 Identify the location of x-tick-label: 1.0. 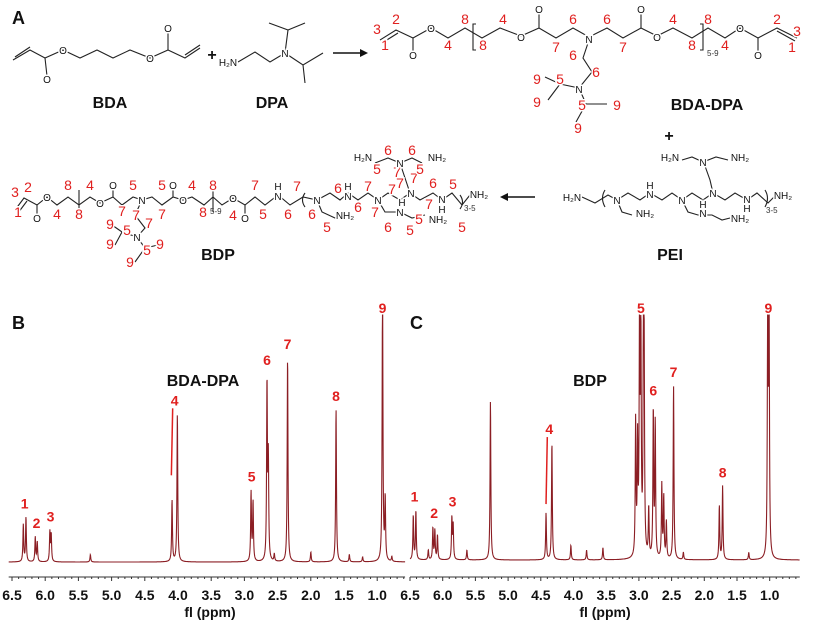
(770, 595).